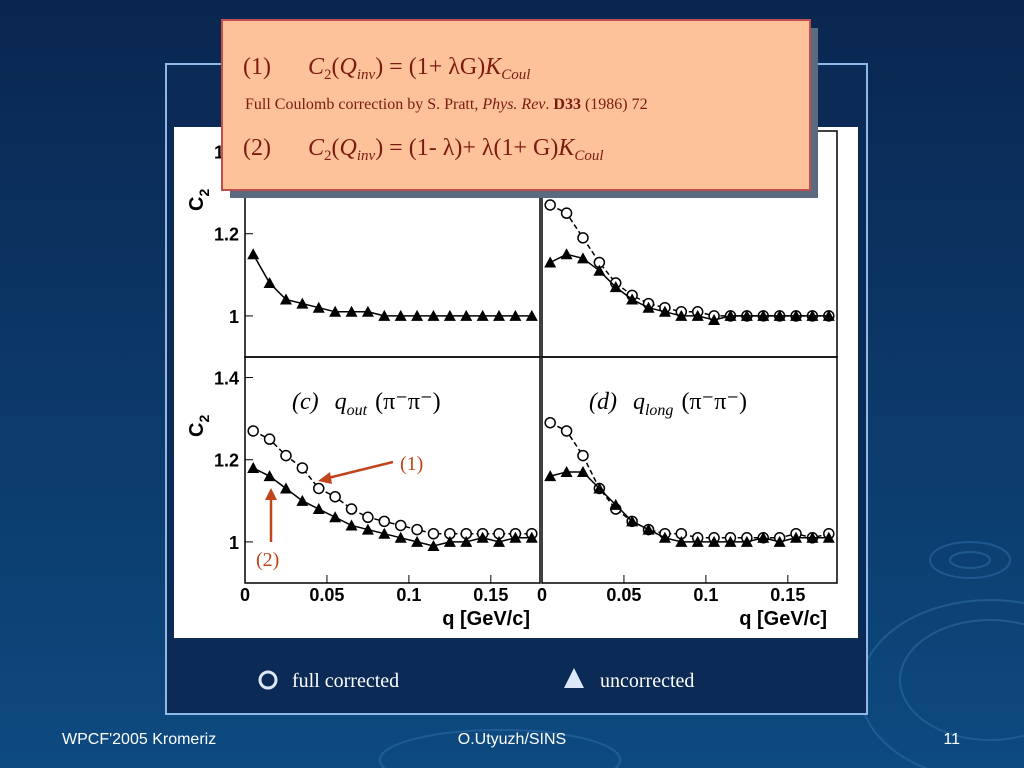 This screenshot has height=768, width=1024. Describe the element at coordinates (603, 402) in the screenshot. I see `panel-label-part: (d)` at that location.